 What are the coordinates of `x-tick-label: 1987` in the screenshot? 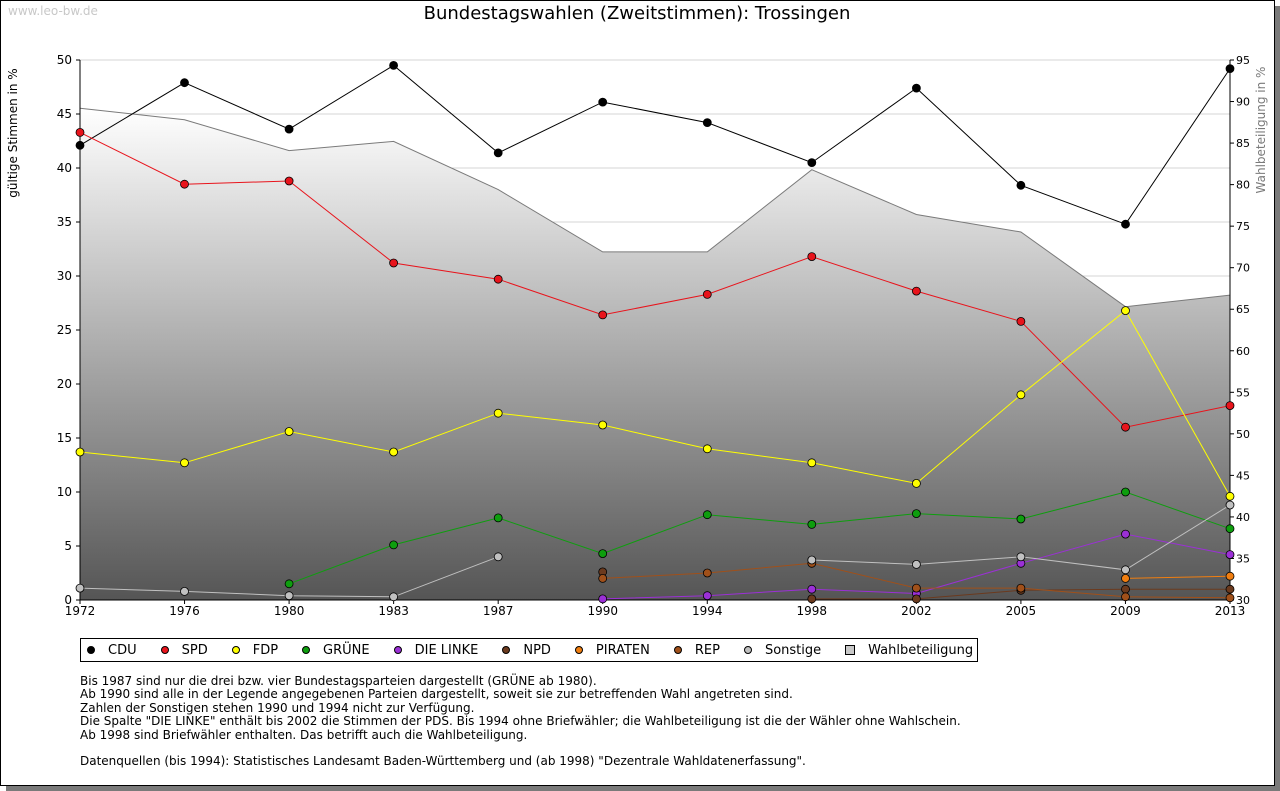 It's located at (498, 611).